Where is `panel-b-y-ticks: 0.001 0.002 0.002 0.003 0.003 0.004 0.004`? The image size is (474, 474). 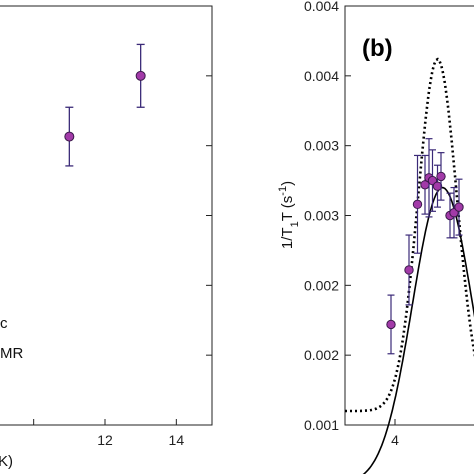
panel-b-y-ticks: 0.001 0.002 0.002 0.003 0.003 0.004 0.004 is located at coordinates (327, 216).